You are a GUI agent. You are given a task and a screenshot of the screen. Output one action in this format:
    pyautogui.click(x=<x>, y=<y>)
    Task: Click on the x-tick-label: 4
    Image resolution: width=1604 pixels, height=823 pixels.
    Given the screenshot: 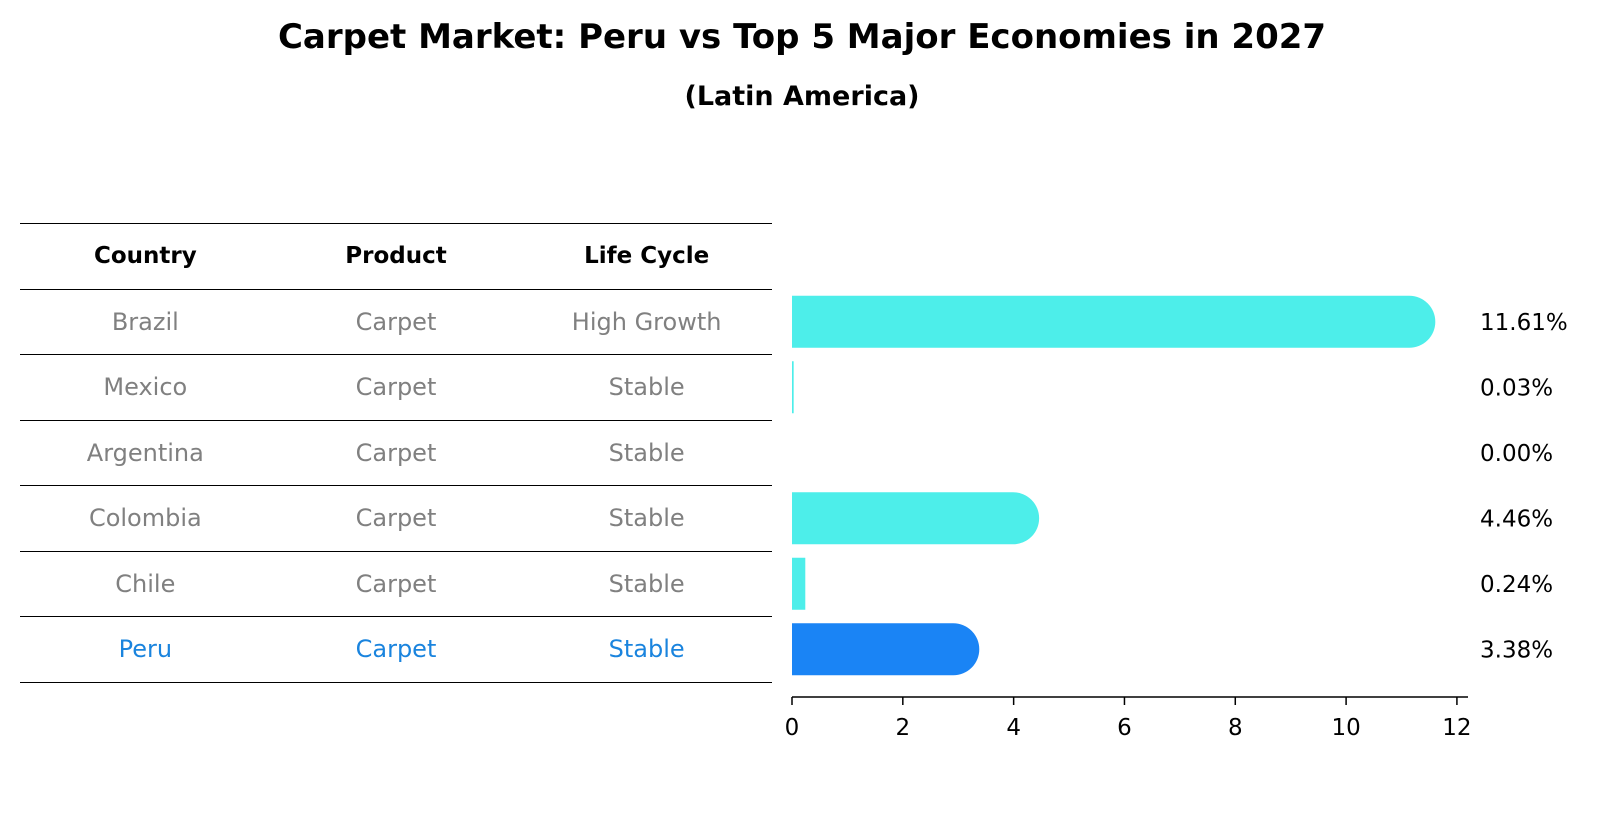 What is the action you would take?
    pyautogui.click(x=1013, y=728)
    